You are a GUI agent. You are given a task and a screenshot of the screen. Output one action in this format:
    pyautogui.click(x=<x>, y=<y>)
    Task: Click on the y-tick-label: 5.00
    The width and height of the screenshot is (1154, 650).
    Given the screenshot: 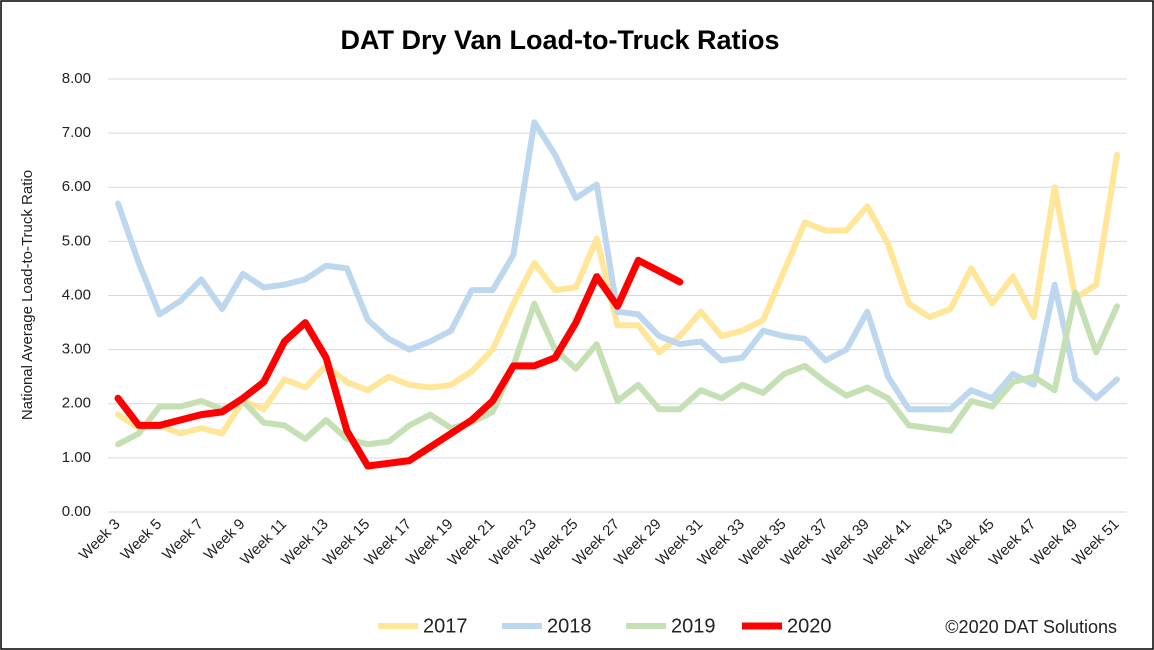 What is the action you would take?
    pyautogui.click(x=76, y=240)
    